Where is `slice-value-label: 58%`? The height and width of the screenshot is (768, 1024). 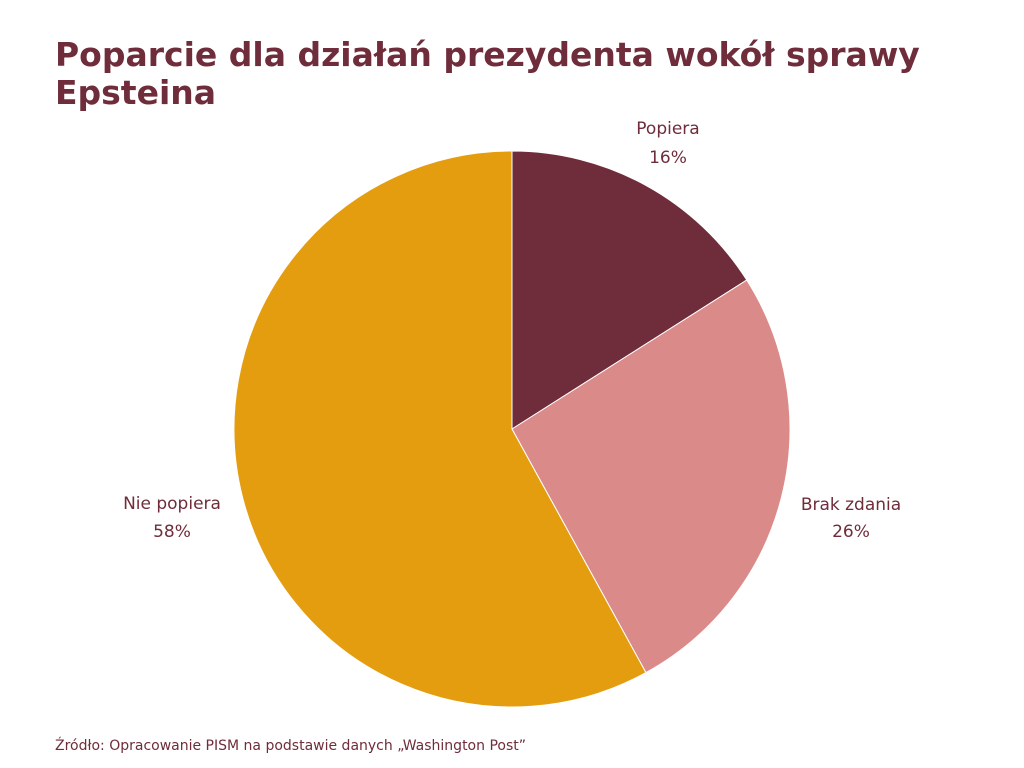
slice-value-label: 58% is located at coordinates (172, 532).